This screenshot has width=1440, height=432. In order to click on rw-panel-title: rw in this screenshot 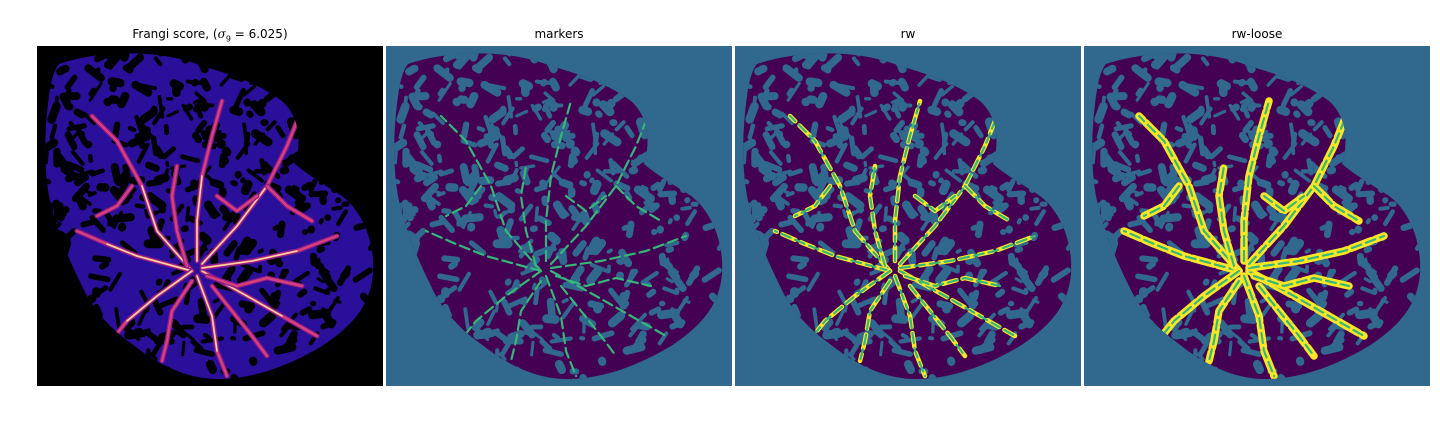, I will do `click(908, 34)`.